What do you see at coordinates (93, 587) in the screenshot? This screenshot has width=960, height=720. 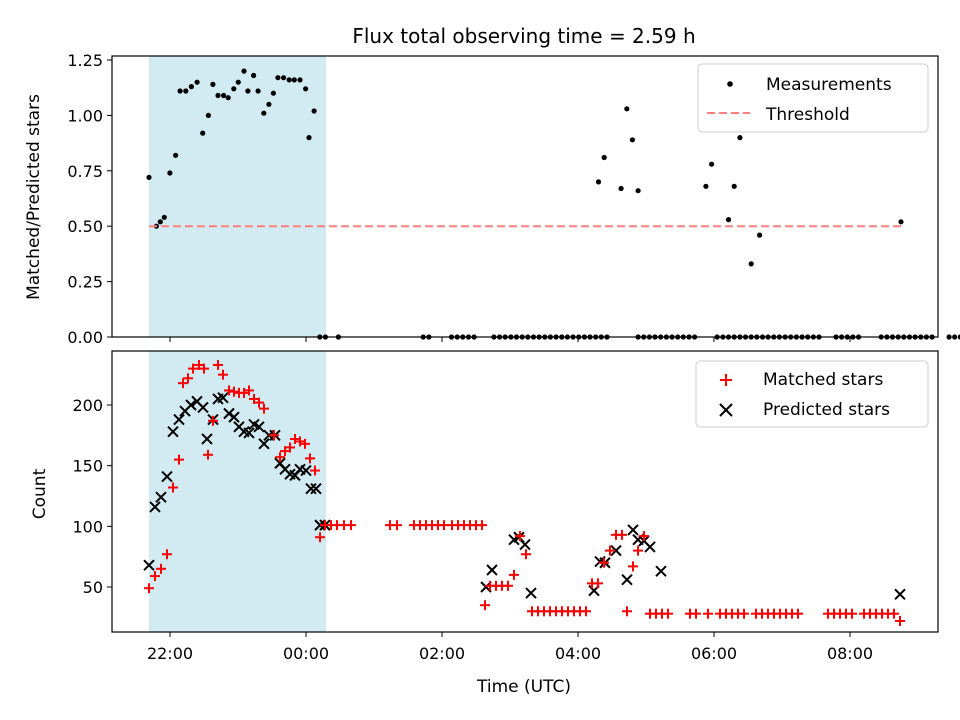 I see `count-y-tick-label: 50` at bounding box center [93, 587].